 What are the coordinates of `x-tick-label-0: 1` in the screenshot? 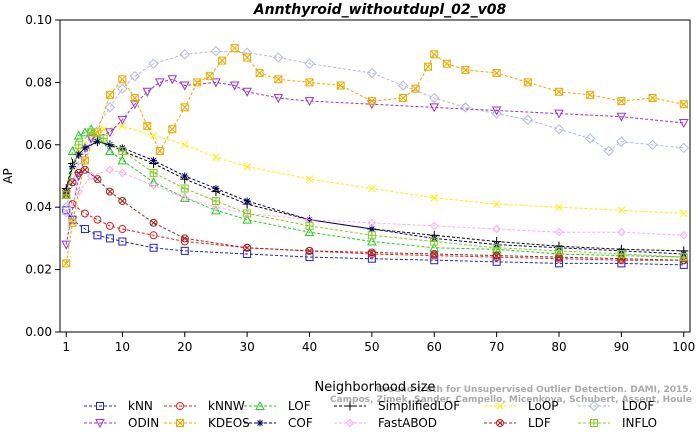 It's located at (66, 347).